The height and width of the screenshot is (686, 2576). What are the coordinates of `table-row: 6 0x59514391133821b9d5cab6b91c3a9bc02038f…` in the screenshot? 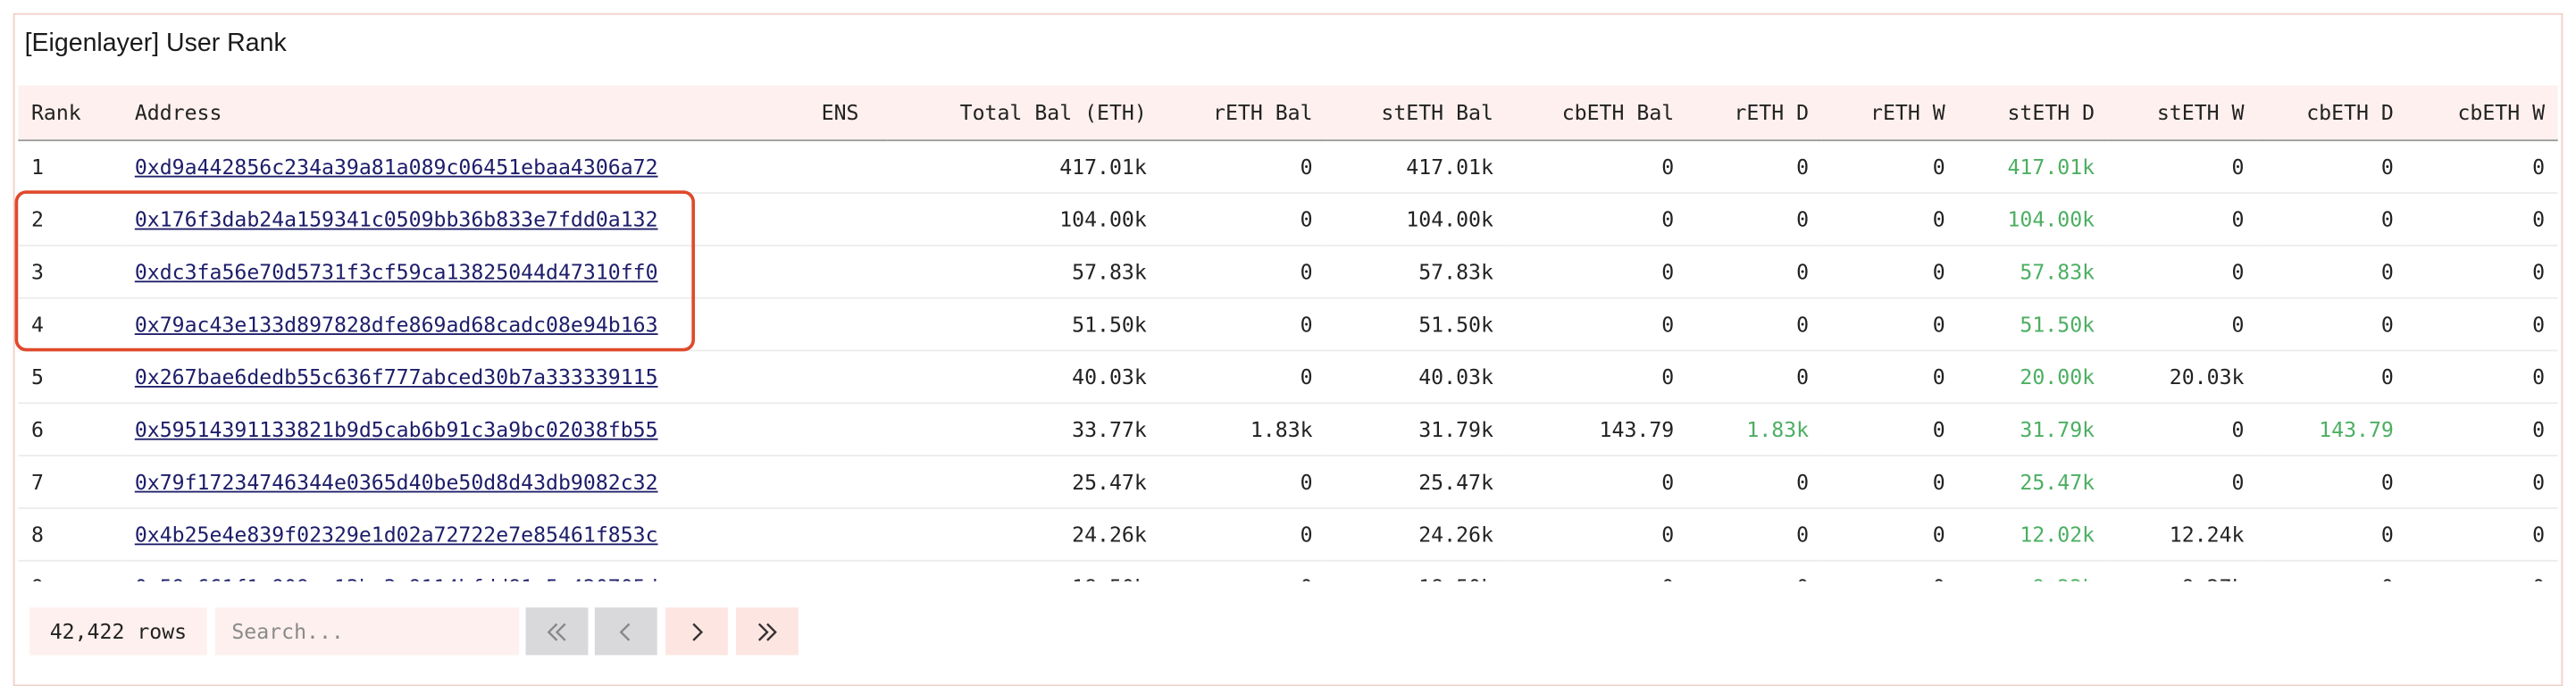 It's located at (1288, 430).